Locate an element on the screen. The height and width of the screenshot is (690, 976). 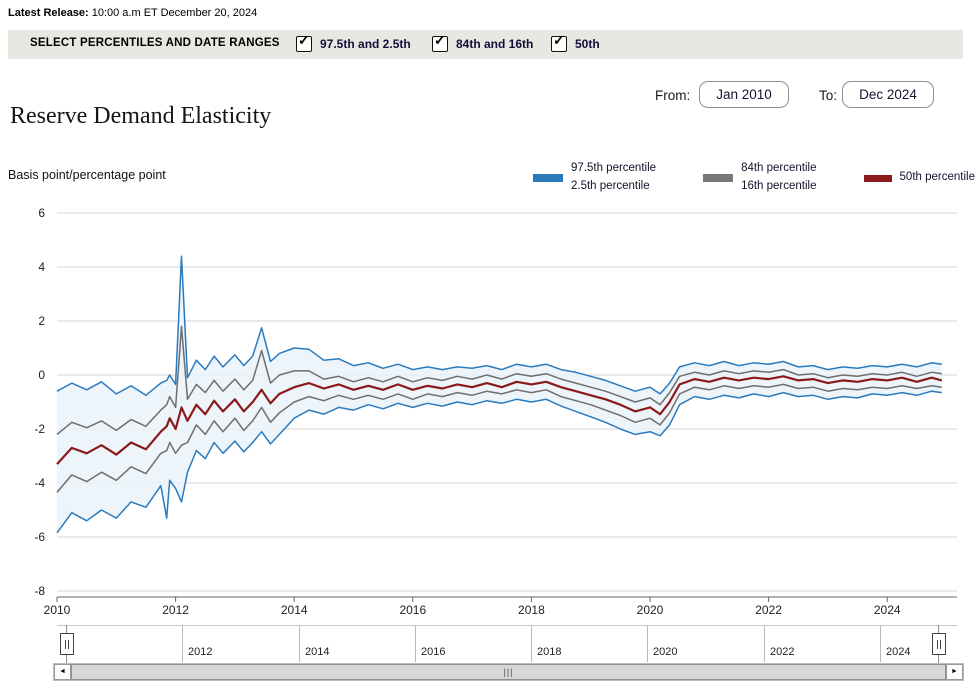
svg-text: 2010 is located at coordinates (57, 610).